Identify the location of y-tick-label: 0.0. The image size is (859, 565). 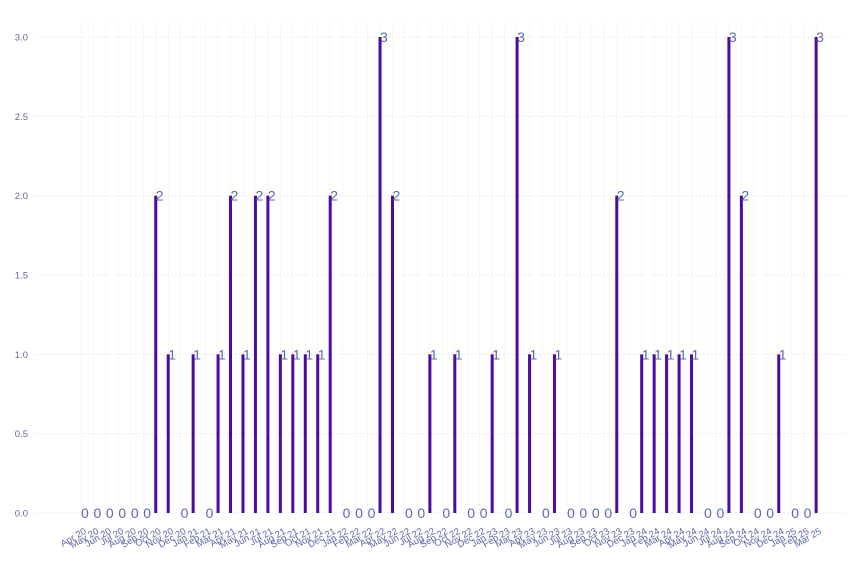
(21, 514).